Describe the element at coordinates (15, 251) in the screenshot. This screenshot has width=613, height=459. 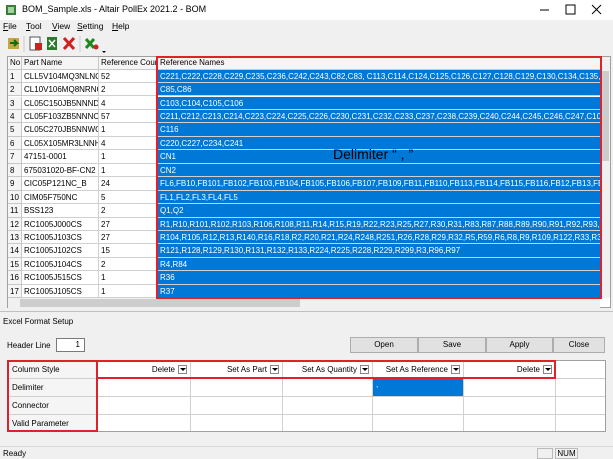
I see `row-number: 14` at that location.